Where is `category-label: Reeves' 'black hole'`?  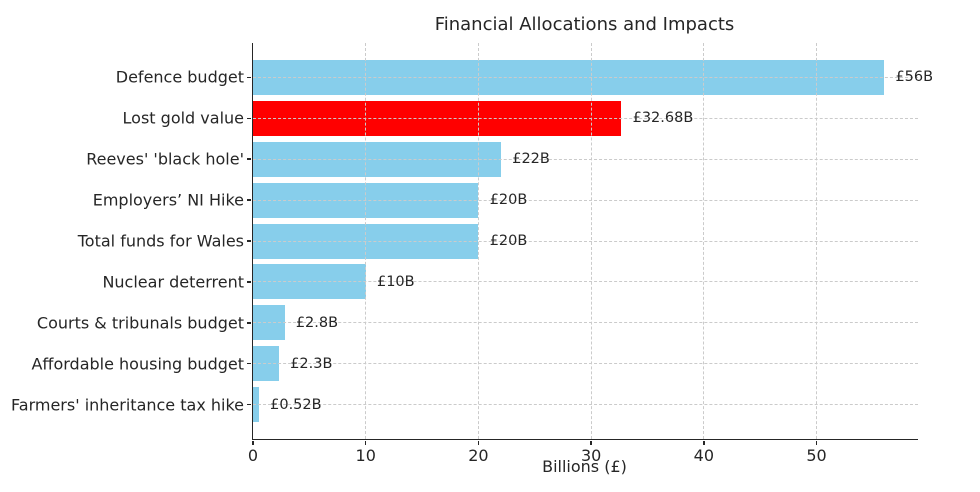 category-label: Reeves' 'black hole' is located at coordinates (165, 159).